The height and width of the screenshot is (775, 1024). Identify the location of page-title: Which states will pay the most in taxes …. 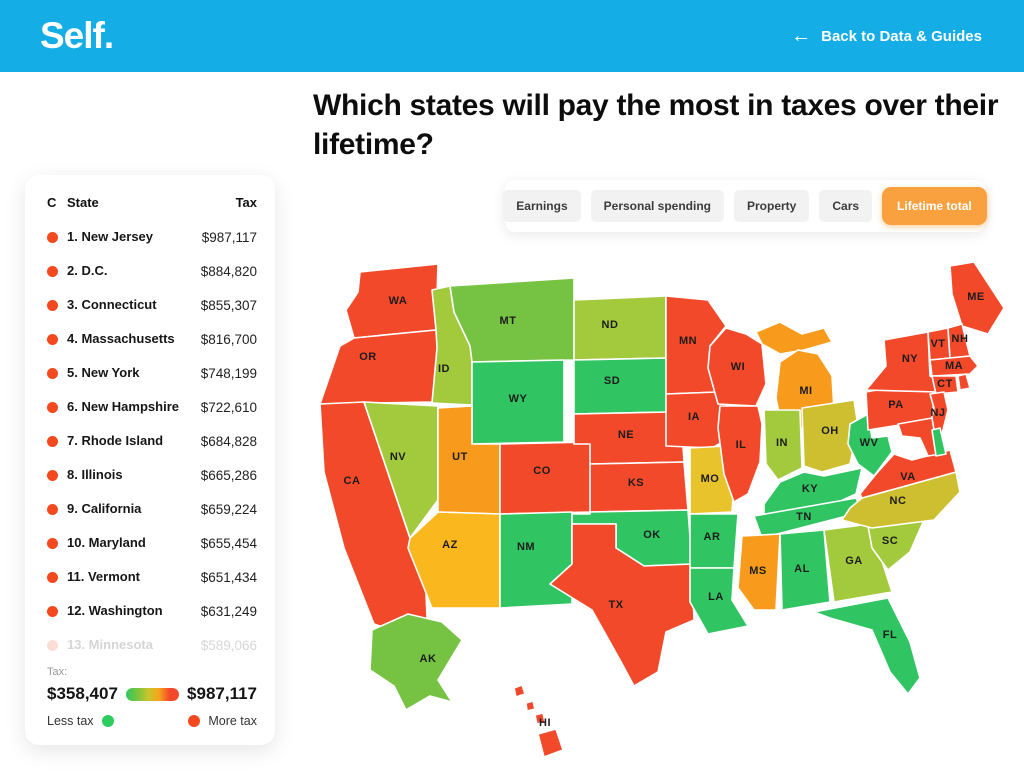
(656, 125).